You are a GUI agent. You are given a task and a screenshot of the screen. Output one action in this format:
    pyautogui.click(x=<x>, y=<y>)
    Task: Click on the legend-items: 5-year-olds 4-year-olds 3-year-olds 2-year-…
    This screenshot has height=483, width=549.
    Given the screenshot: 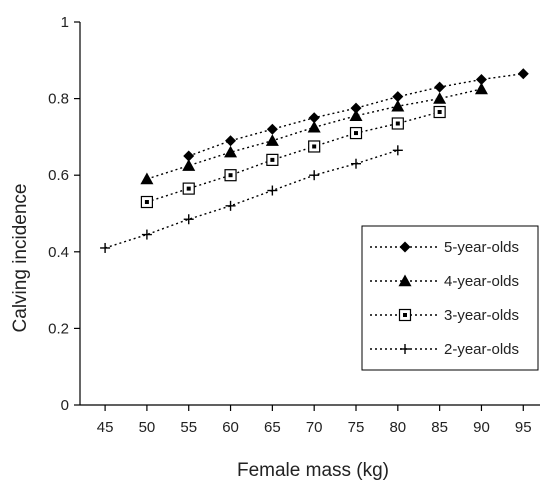 What is the action you would take?
    pyautogui.click(x=444, y=298)
    